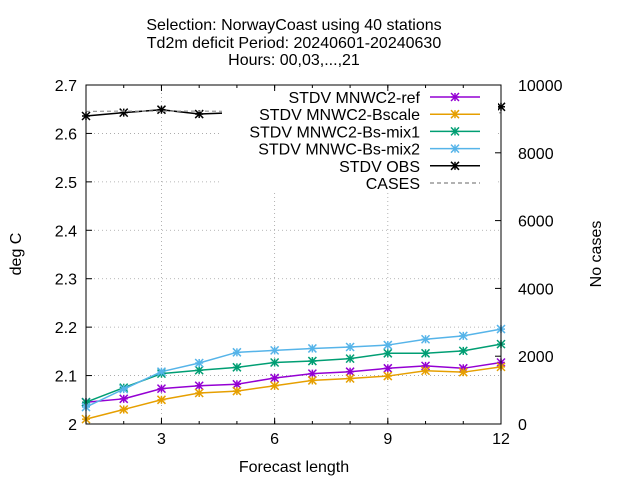 The width and height of the screenshot is (640, 480). I want to click on series-1-line, so click(293, 393).